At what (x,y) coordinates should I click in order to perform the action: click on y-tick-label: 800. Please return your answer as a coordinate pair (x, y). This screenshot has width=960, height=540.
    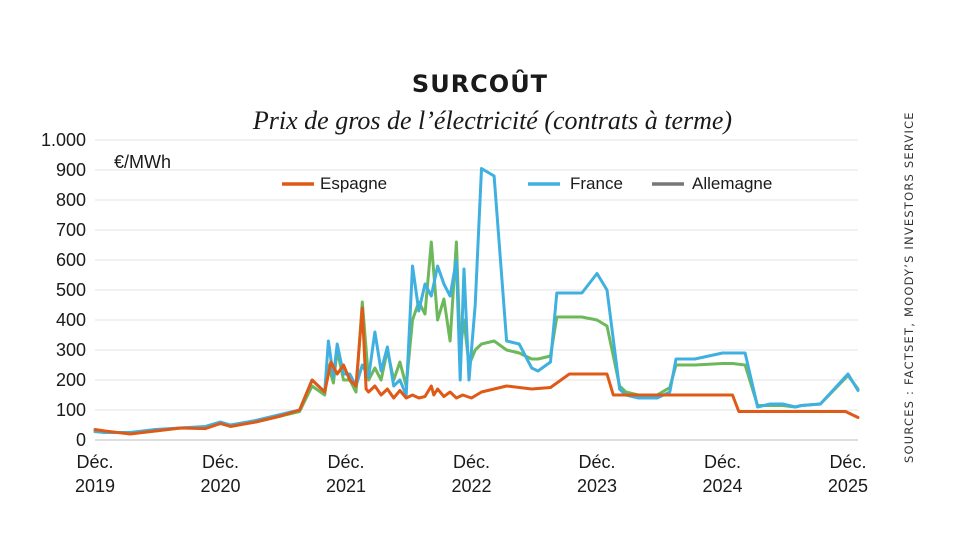
    Looking at the image, I should click on (71, 200).